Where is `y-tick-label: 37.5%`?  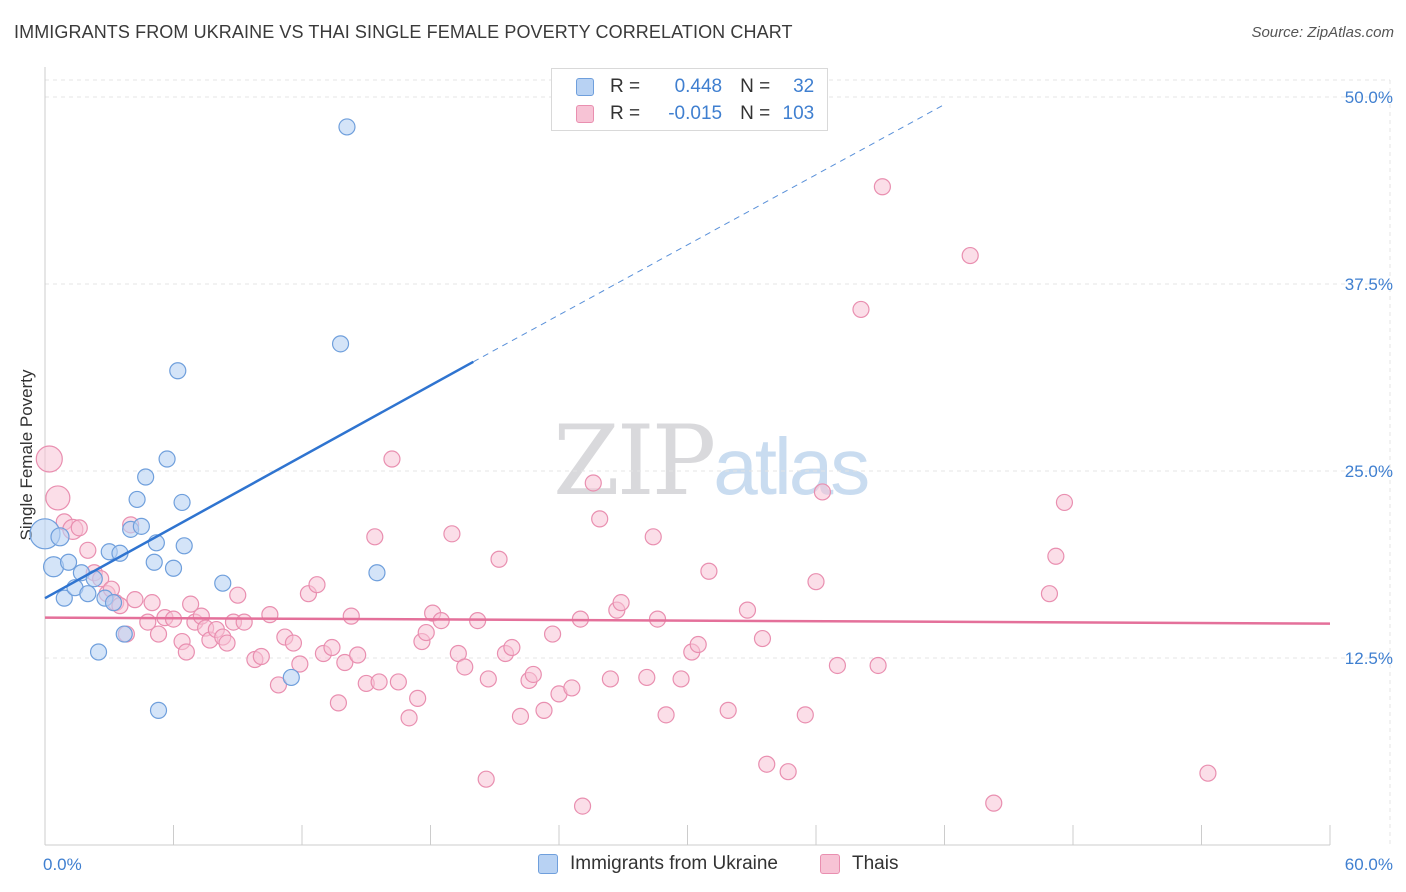
y-tick-label: 37.5% is located at coordinates (1369, 284).